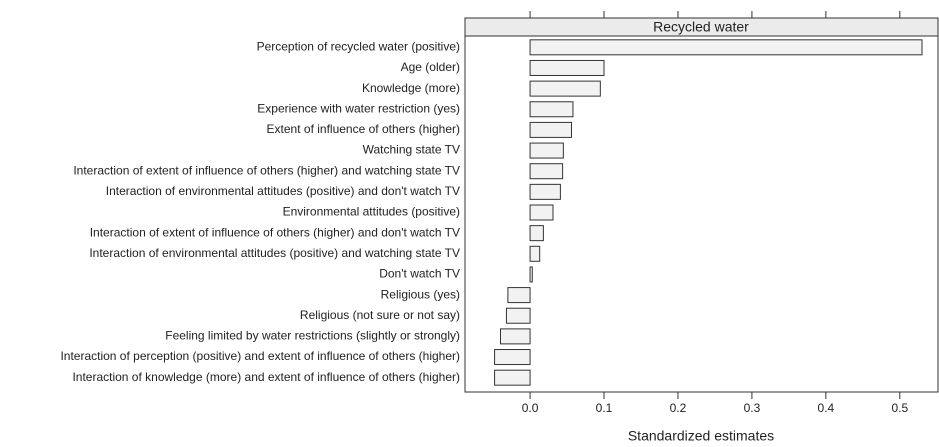  Describe the element at coordinates (826, 408) in the screenshot. I see `x-tick-label: 0.4` at that location.